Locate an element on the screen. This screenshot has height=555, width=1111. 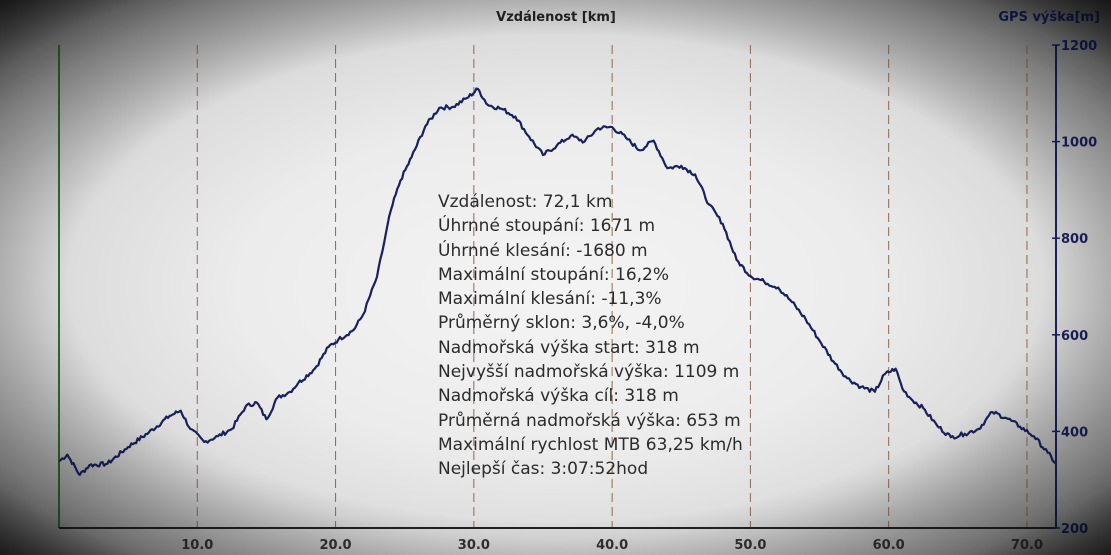
x-tick-label: 10.0 is located at coordinates (197, 545).